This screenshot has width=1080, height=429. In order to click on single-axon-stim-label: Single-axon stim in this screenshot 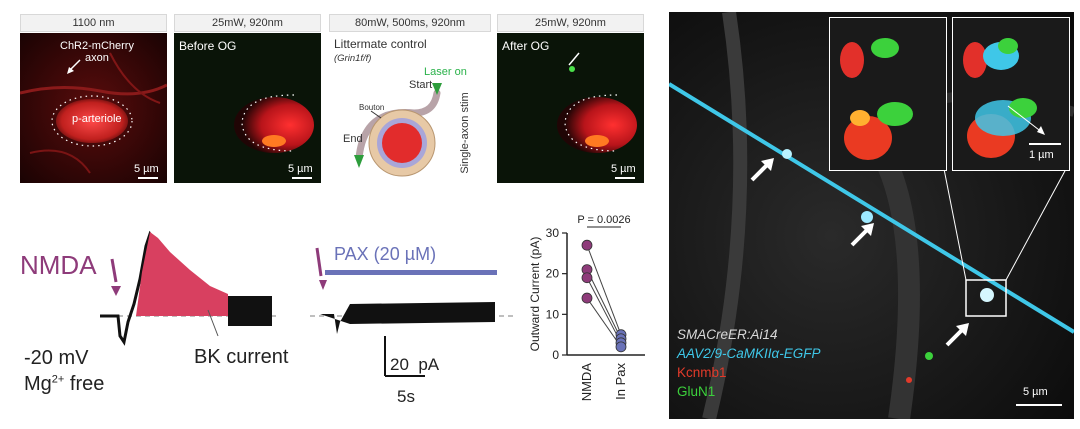, I will do `click(465, 133)`.